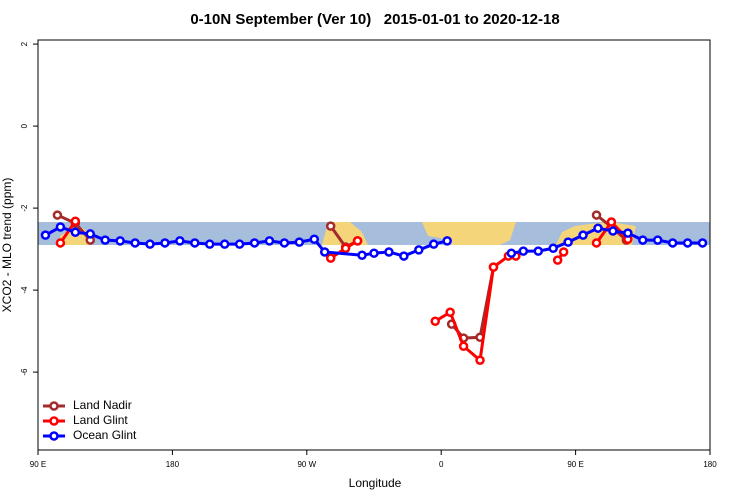 This screenshot has width=750, height=500. Describe the element at coordinates (24, 43) in the screenshot. I see `y-tick-label: 2` at that location.